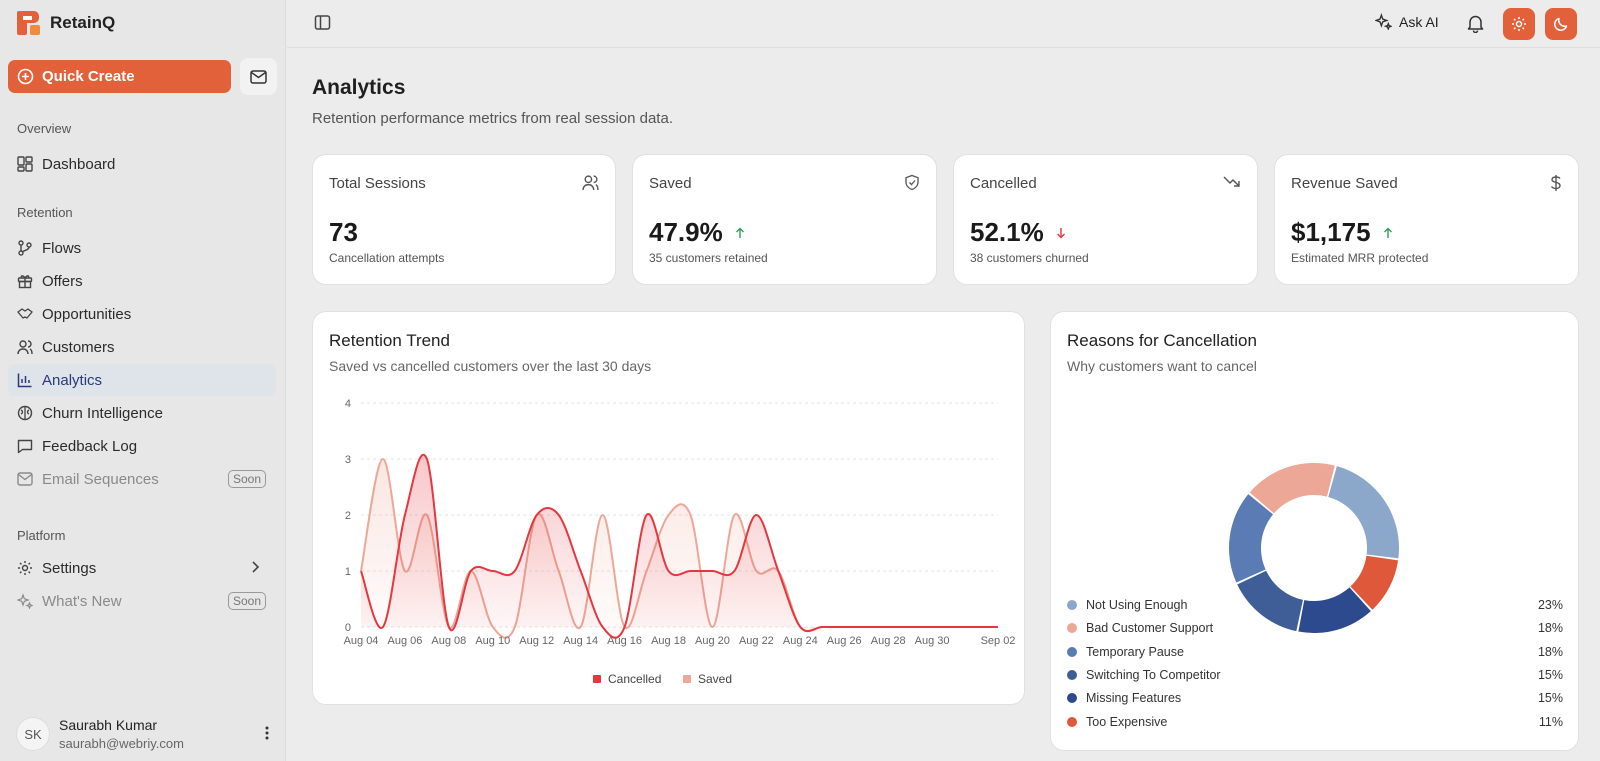 The width and height of the screenshot is (1600, 761). Describe the element at coordinates (670, 183) in the screenshot. I see `stat-title: Saved` at that location.